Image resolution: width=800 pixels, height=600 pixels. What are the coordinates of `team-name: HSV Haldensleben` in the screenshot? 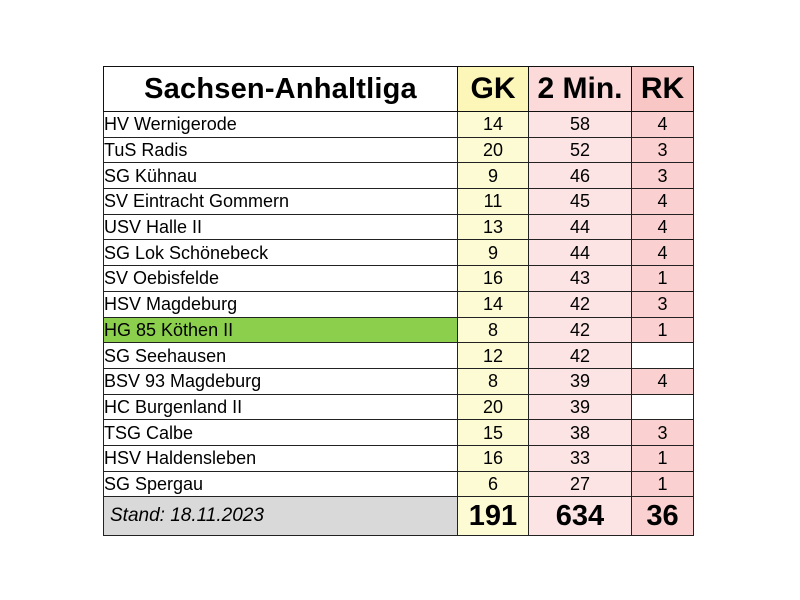 It's located at (280, 458).